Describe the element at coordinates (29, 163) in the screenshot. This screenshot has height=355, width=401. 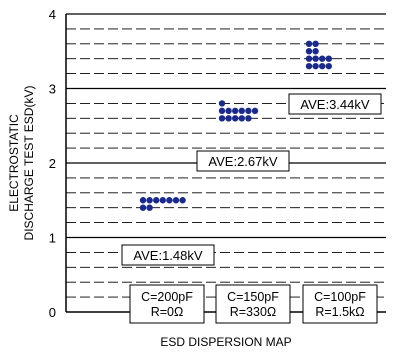
I see `y-axis-title-line2: DISCHARGE TEST ESD(kV)` at that location.